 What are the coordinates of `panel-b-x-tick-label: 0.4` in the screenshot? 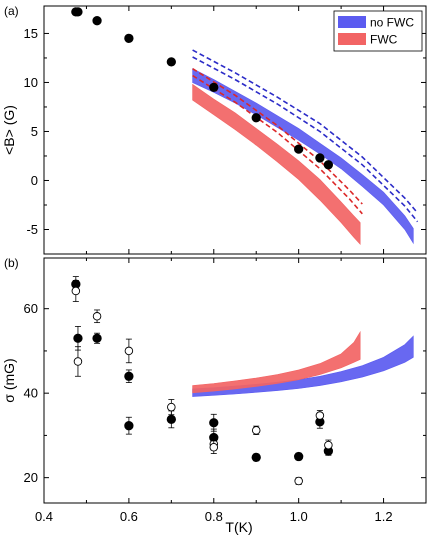 It's located at (44, 516).